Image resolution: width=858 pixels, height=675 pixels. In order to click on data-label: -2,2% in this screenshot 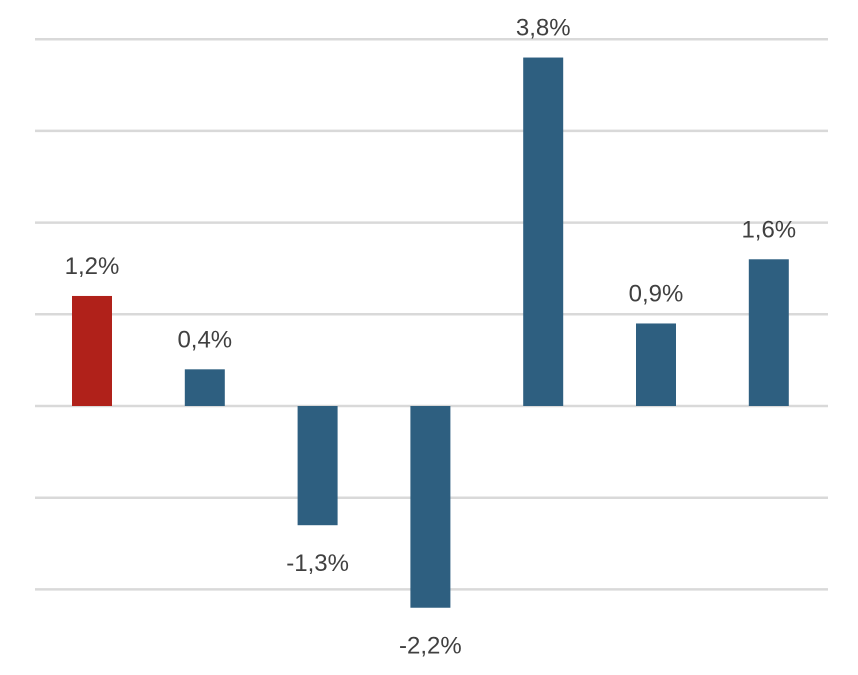, I will do `click(430, 646)`.